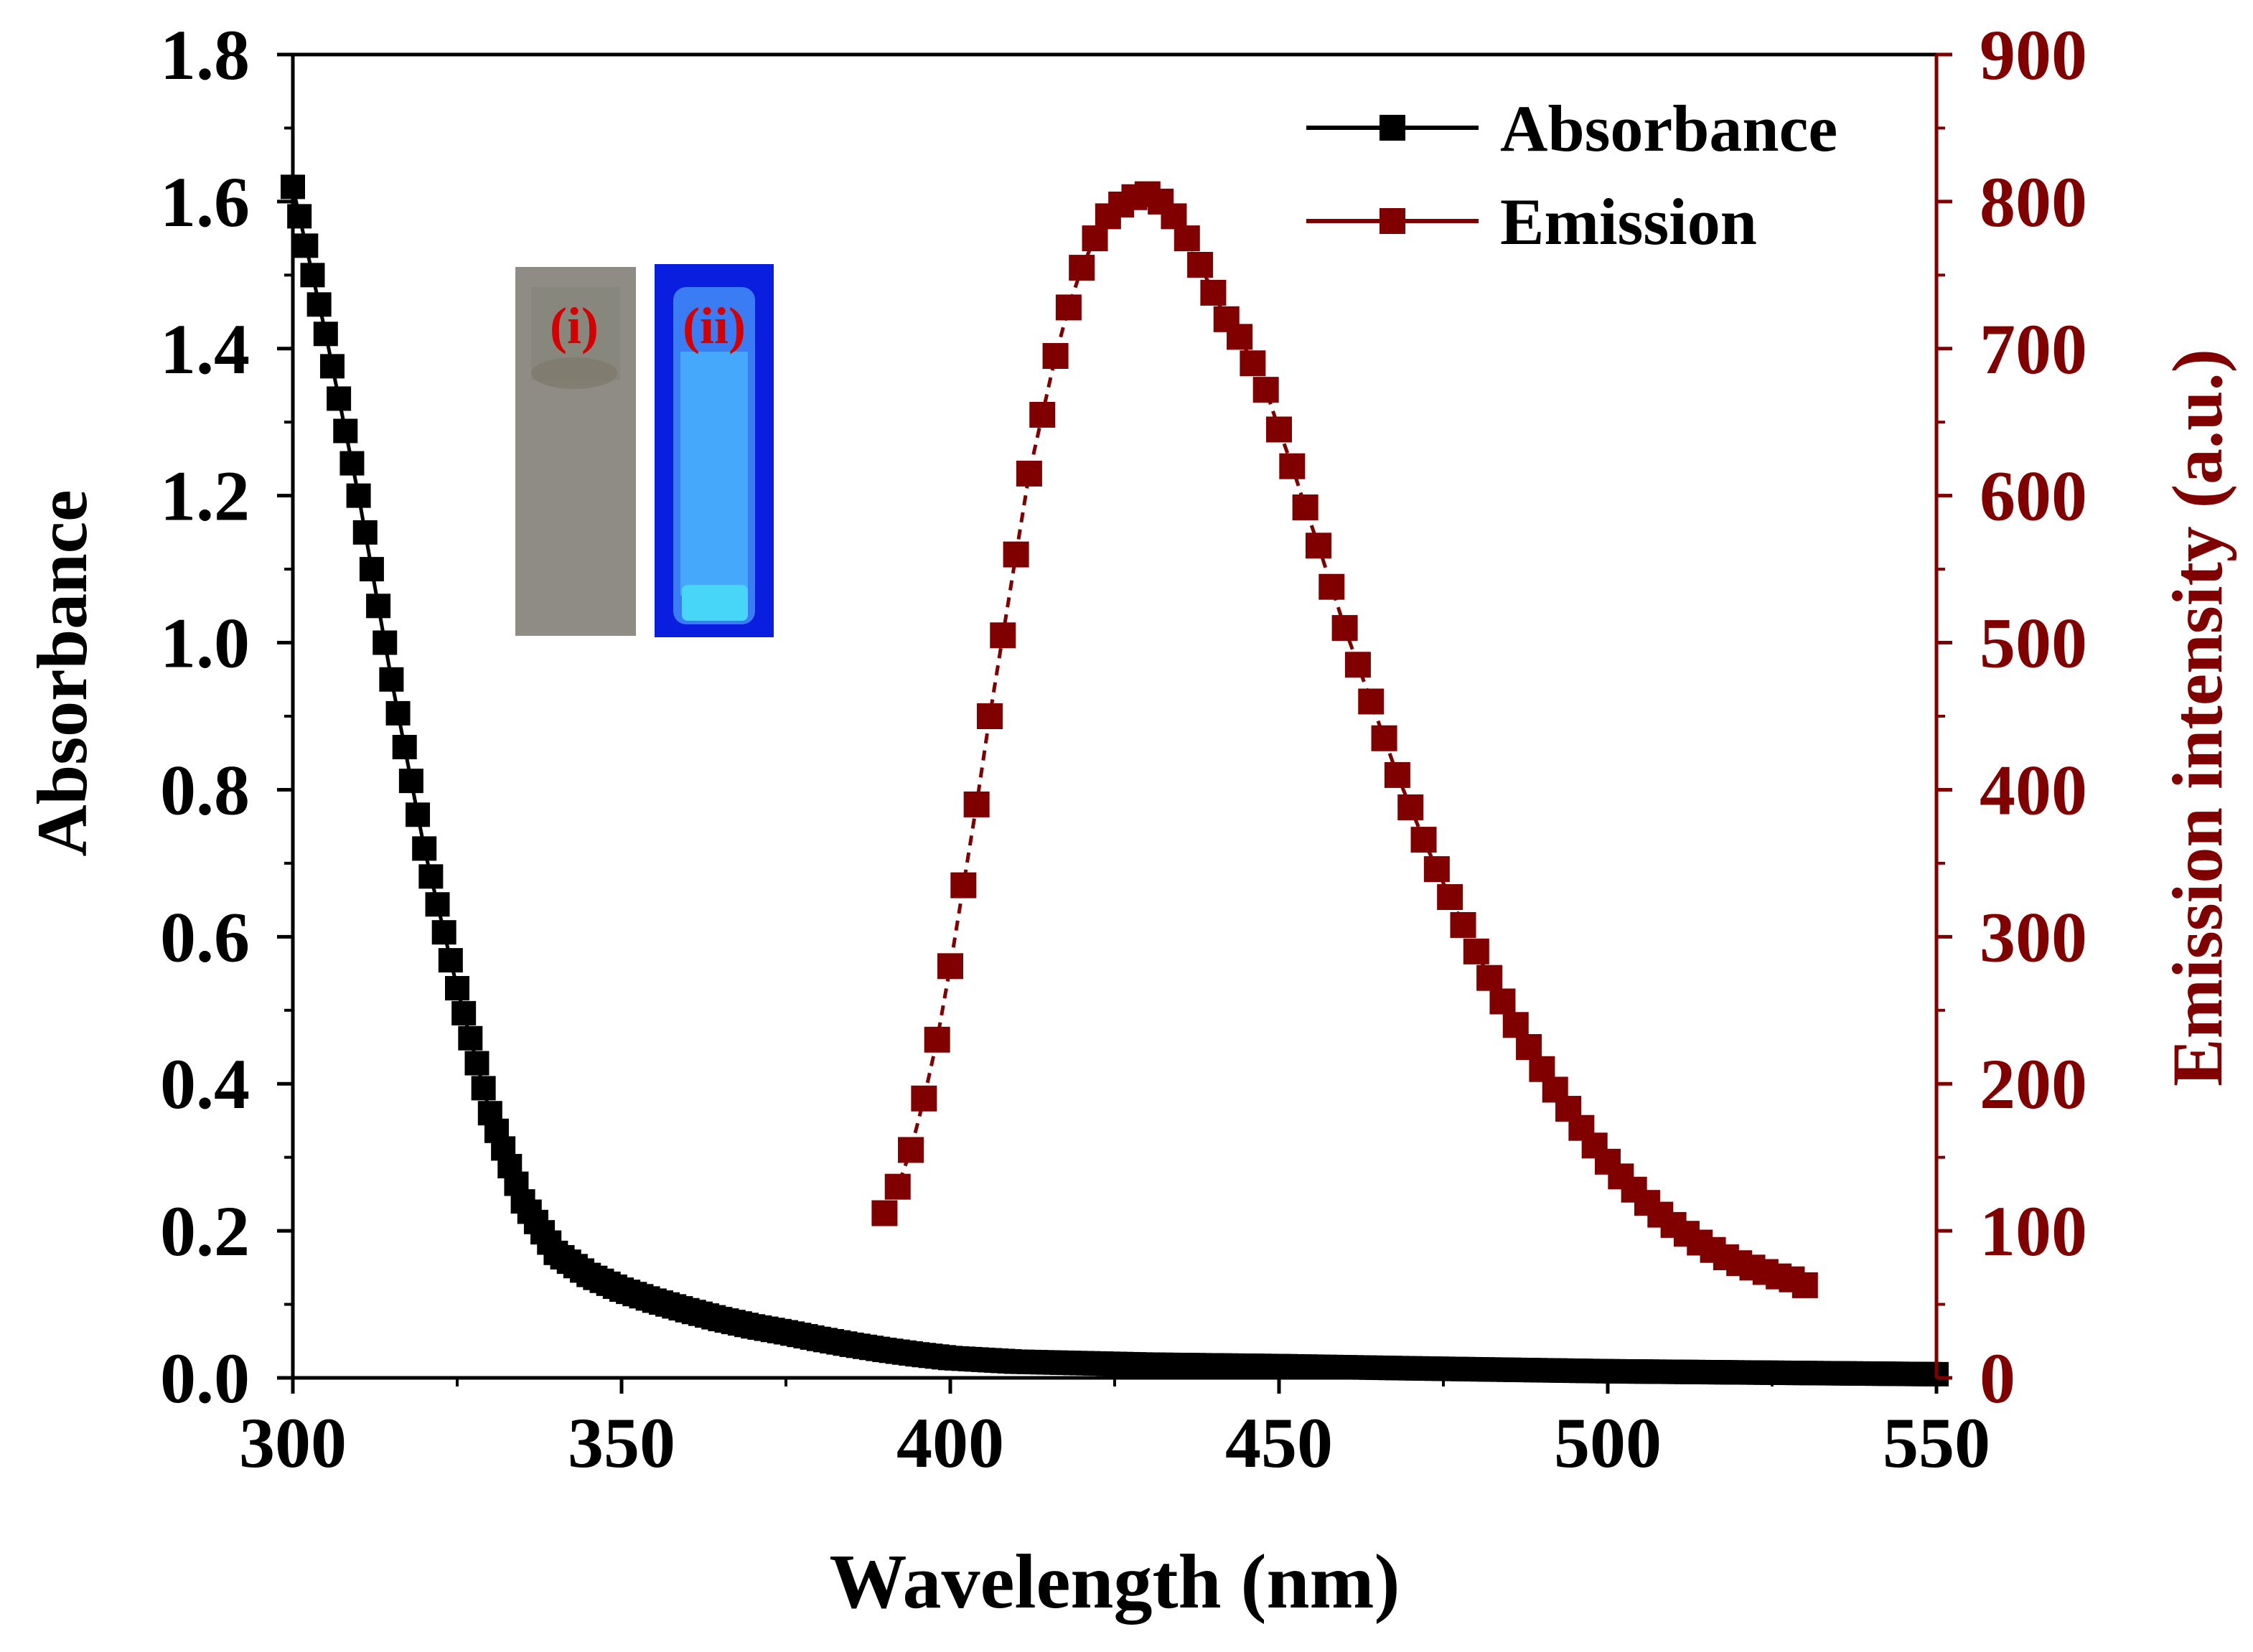  Describe the element at coordinates (205, 1231) in the screenshot. I see `y-left-tick-label: 0.2` at that location.